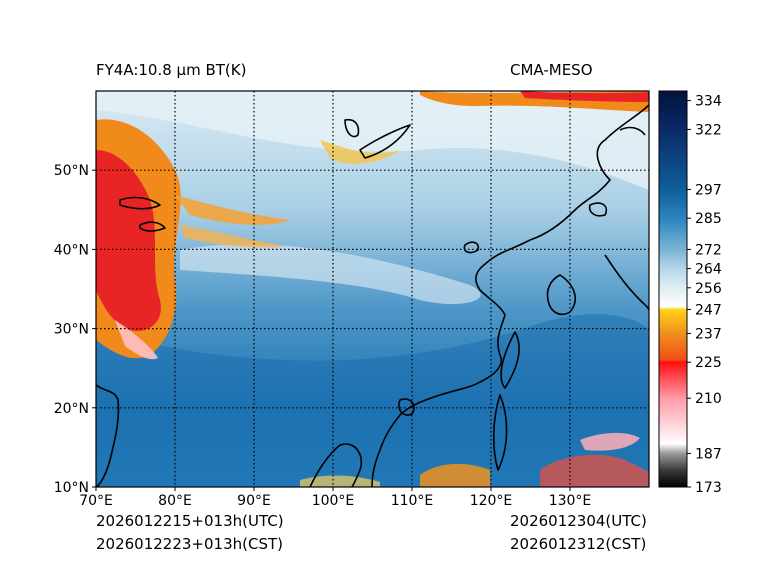 Image resolution: width=764 pixels, height=573 pixels. What do you see at coordinates (708, 310) in the screenshot?
I see `colorbar-label-247: 247` at bounding box center [708, 310].